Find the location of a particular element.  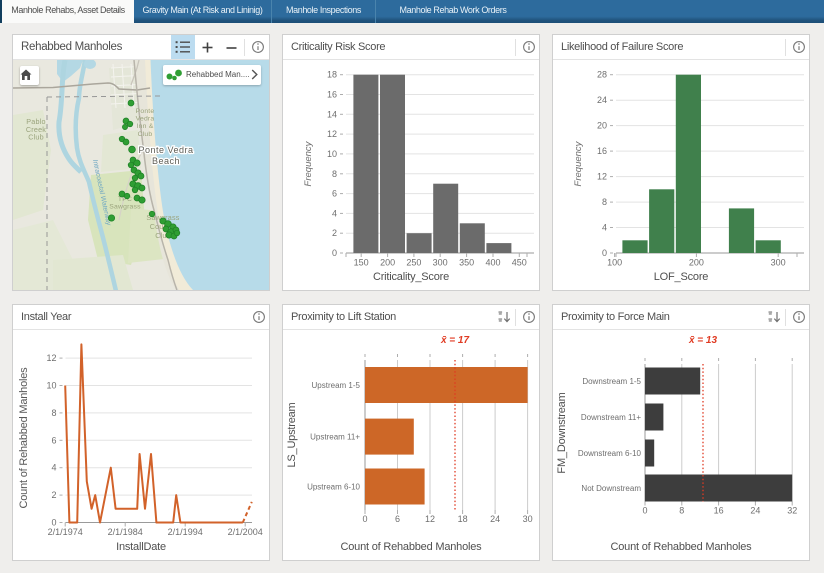

svg-text: Criticality_Score is located at coordinates (411, 277).